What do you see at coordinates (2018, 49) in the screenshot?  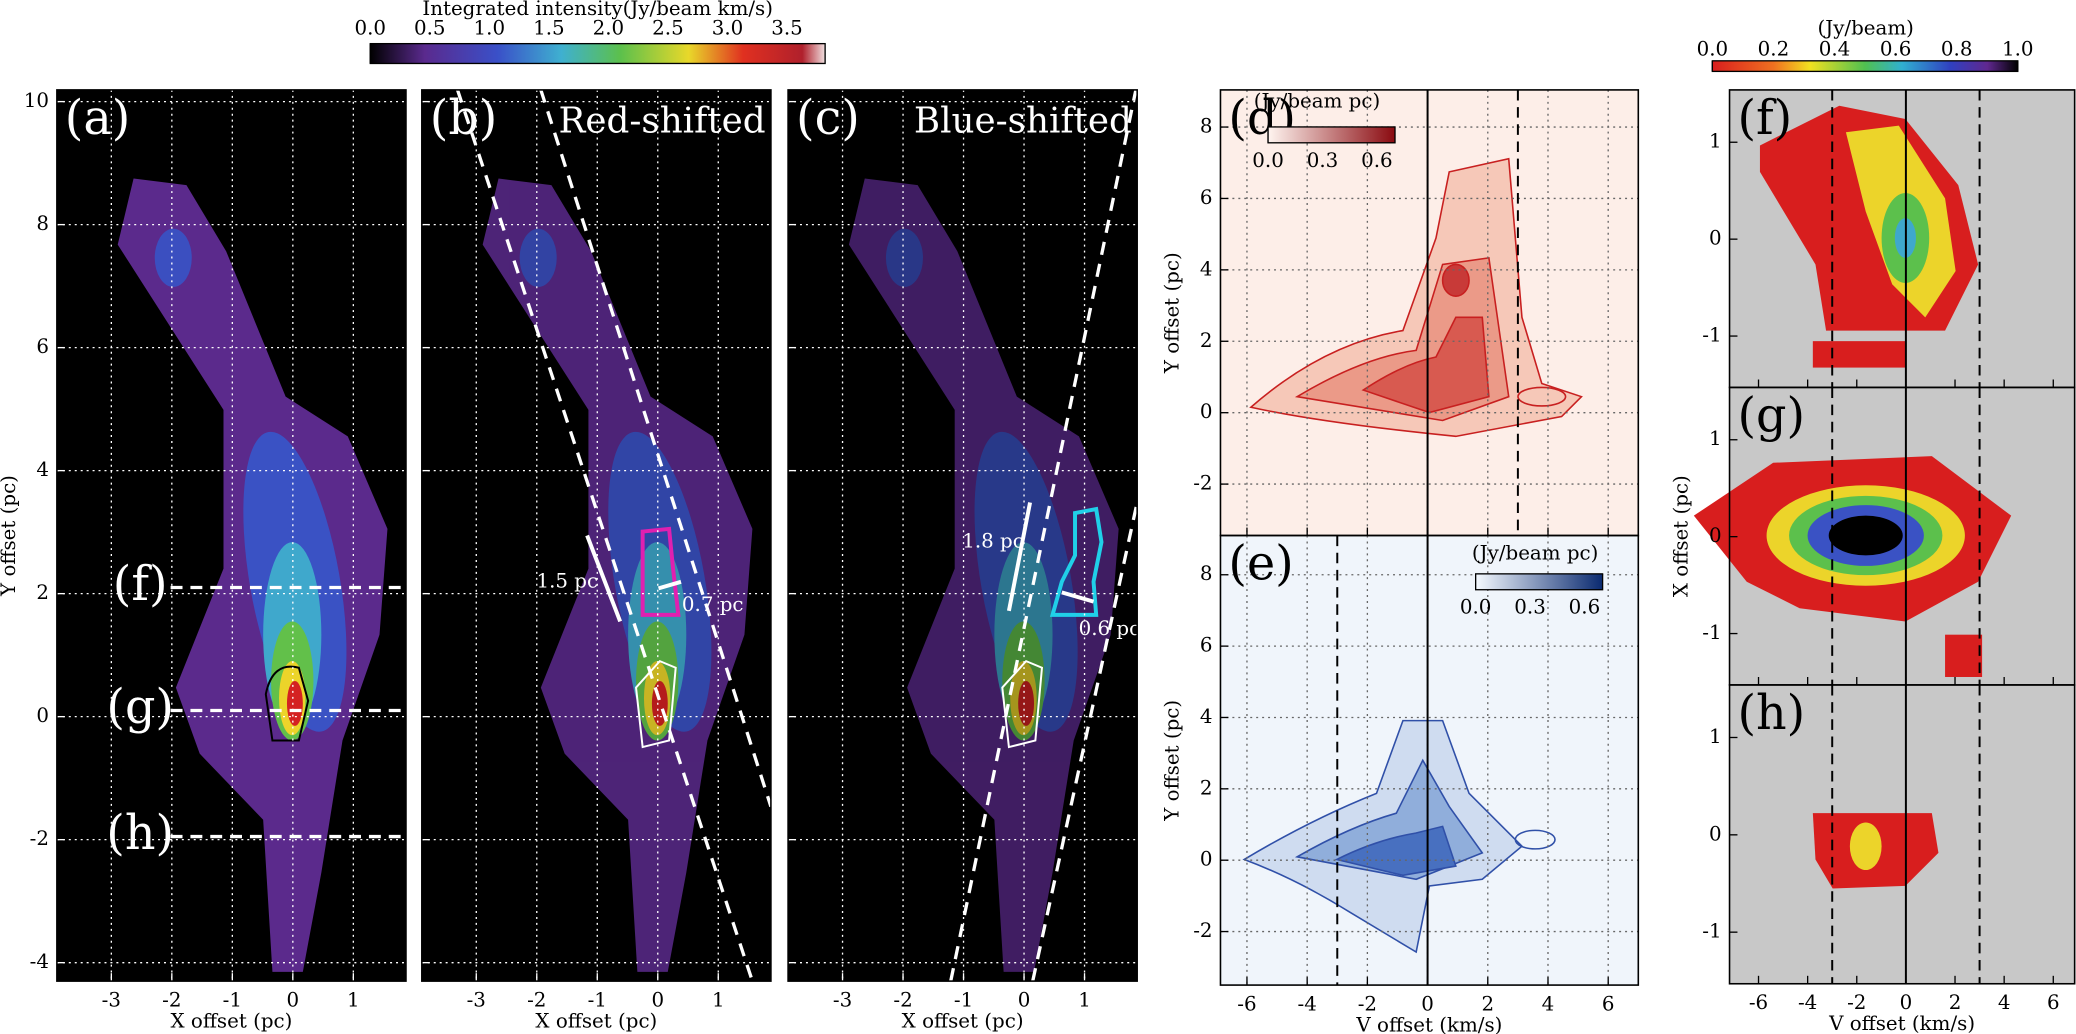 I see `colorbar-tick-label: 1.0` at bounding box center [2018, 49].